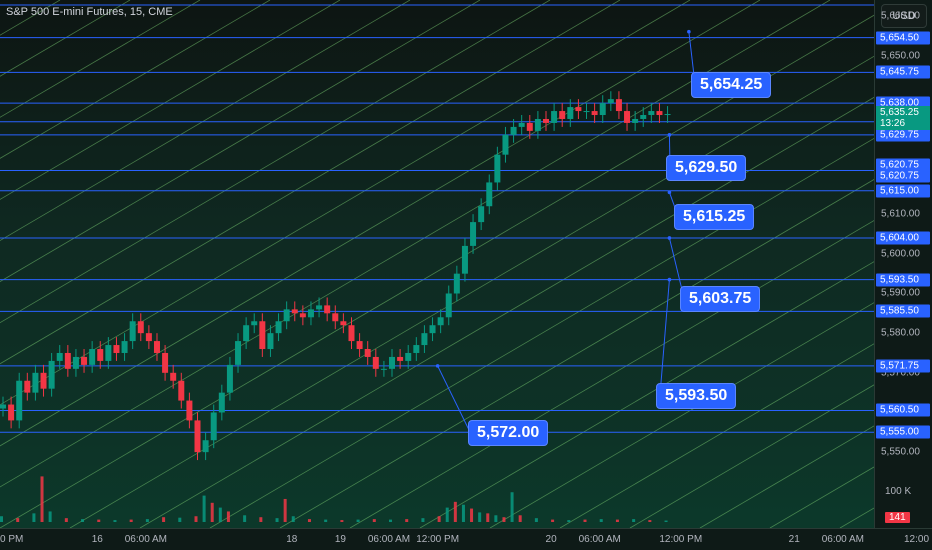  Describe the element at coordinates (900, 254) in the screenshot. I see `price-tick-label: 5,600.00` at that location.